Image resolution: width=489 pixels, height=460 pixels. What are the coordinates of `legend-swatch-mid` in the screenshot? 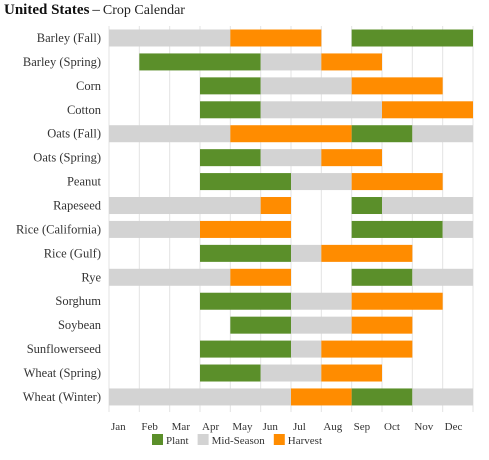 It's located at (203, 439).